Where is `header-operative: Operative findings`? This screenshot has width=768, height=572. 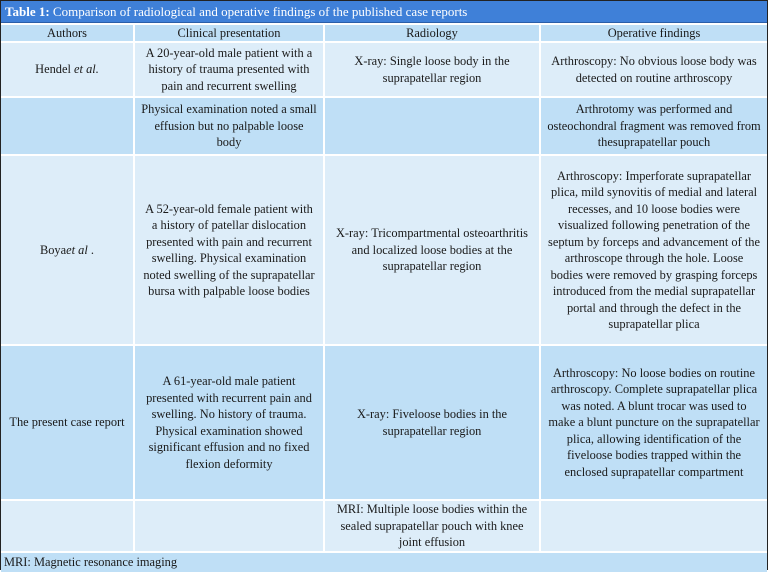
header-operative: Operative findings is located at coordinates (653, 33).